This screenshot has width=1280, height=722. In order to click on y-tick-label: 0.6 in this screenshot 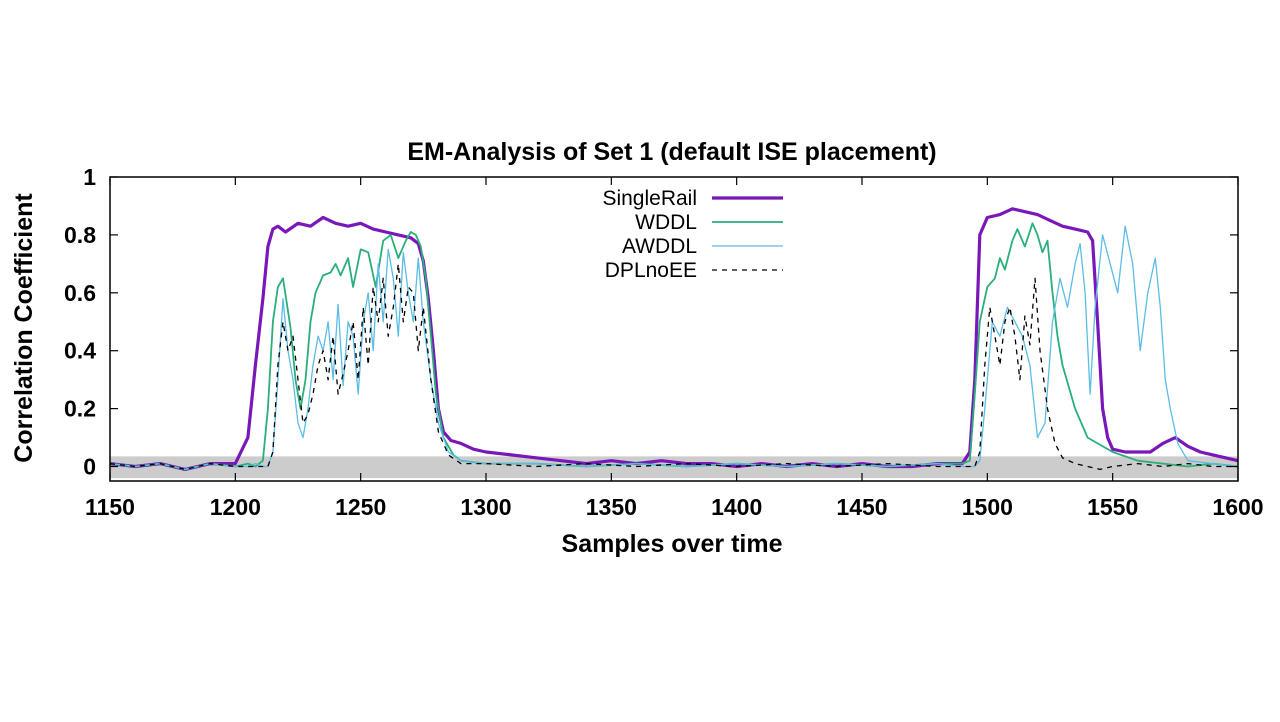, I will do `click(80, 293)`.